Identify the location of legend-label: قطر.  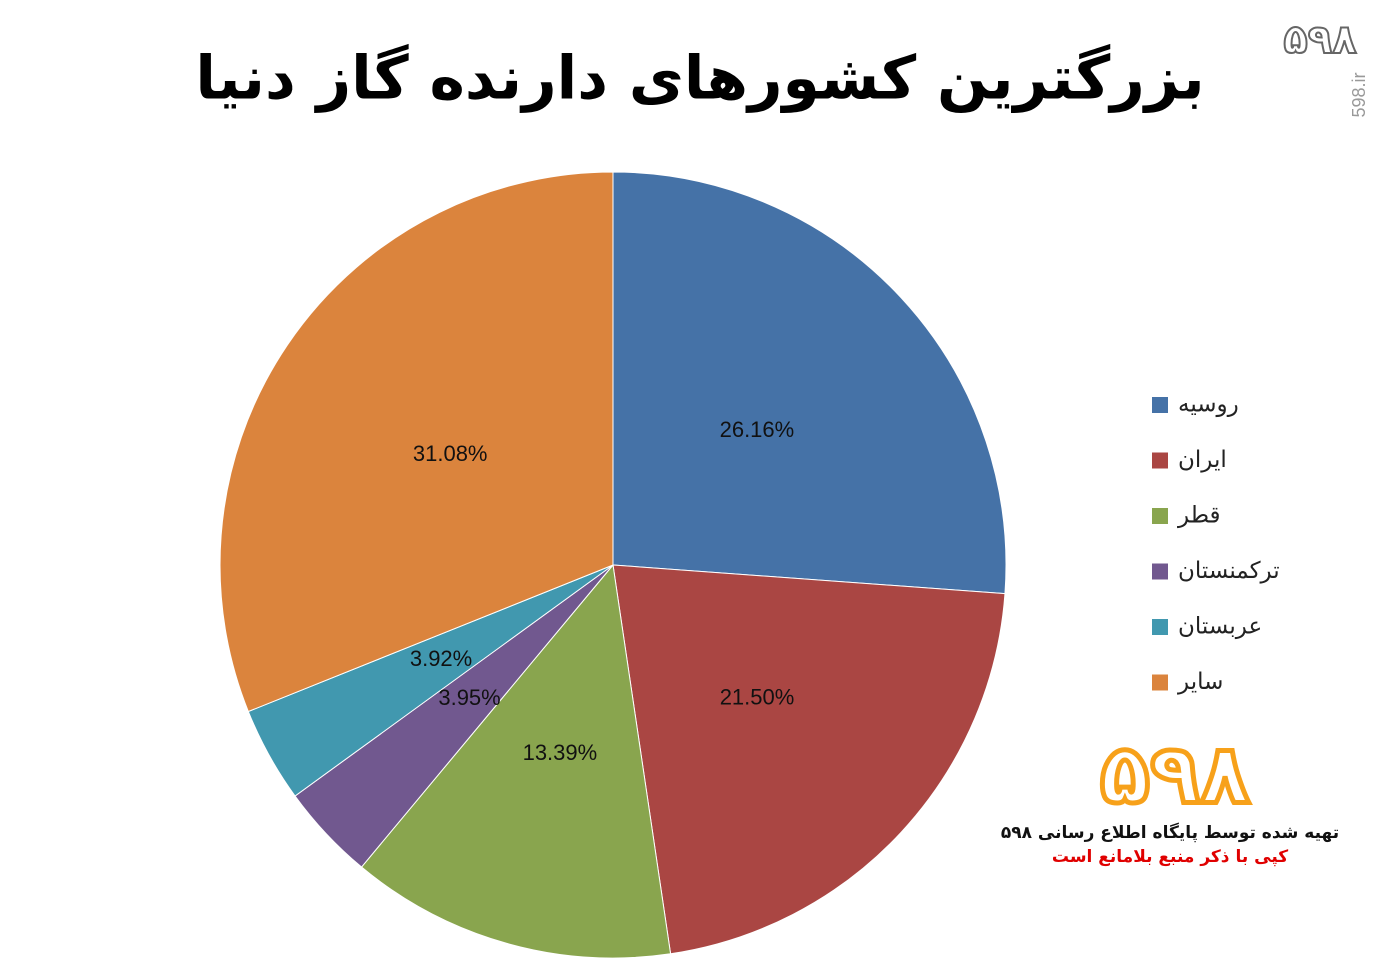
(1199, 516).